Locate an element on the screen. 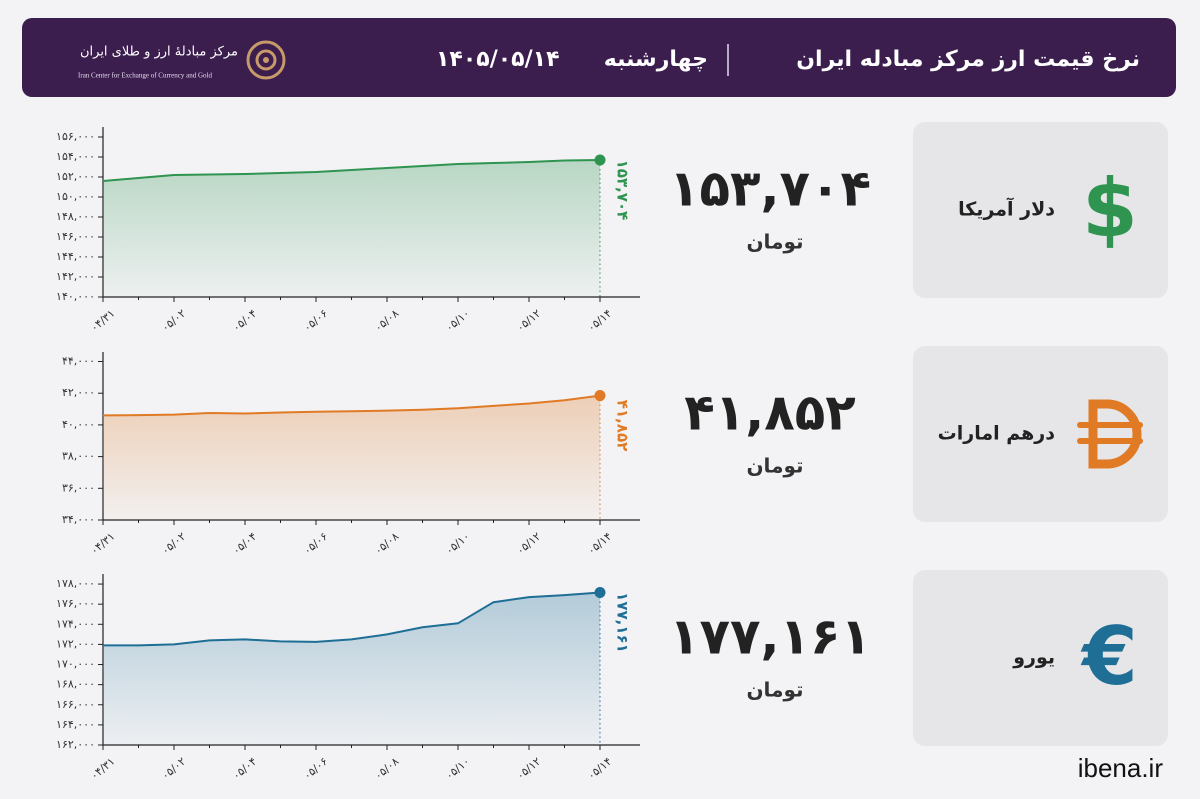 This screenshot has width=1200, height=799. y-tick-label: ۱۷۲,۰۰۰ is located at coordinates (75, 643).